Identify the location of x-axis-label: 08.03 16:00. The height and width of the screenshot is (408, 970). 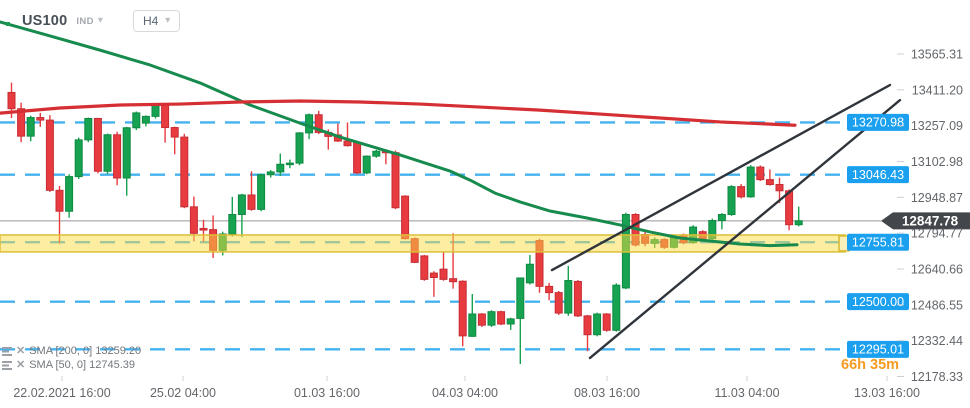
(607, 393).